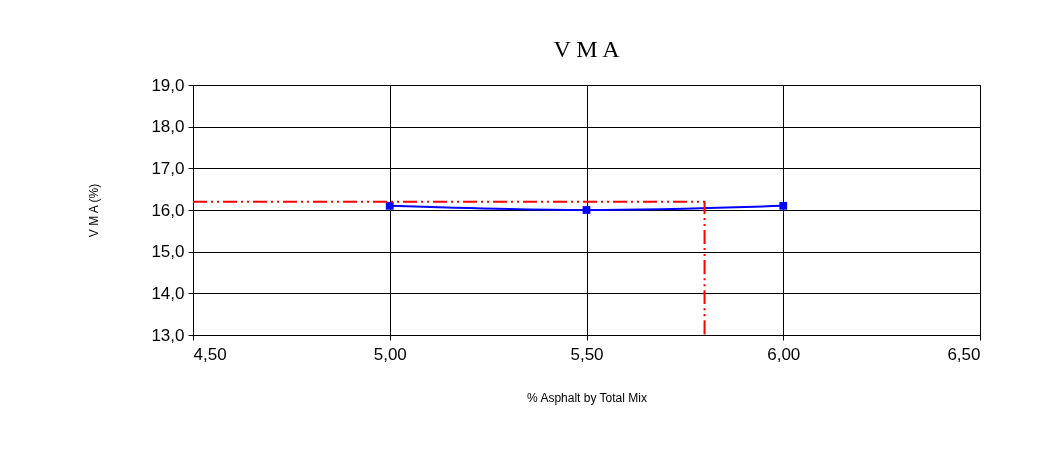 Image resolution: width=1050 pixels, height=473 pixels. I want to click on x-tick-label: 5,00, so click(390, 354).